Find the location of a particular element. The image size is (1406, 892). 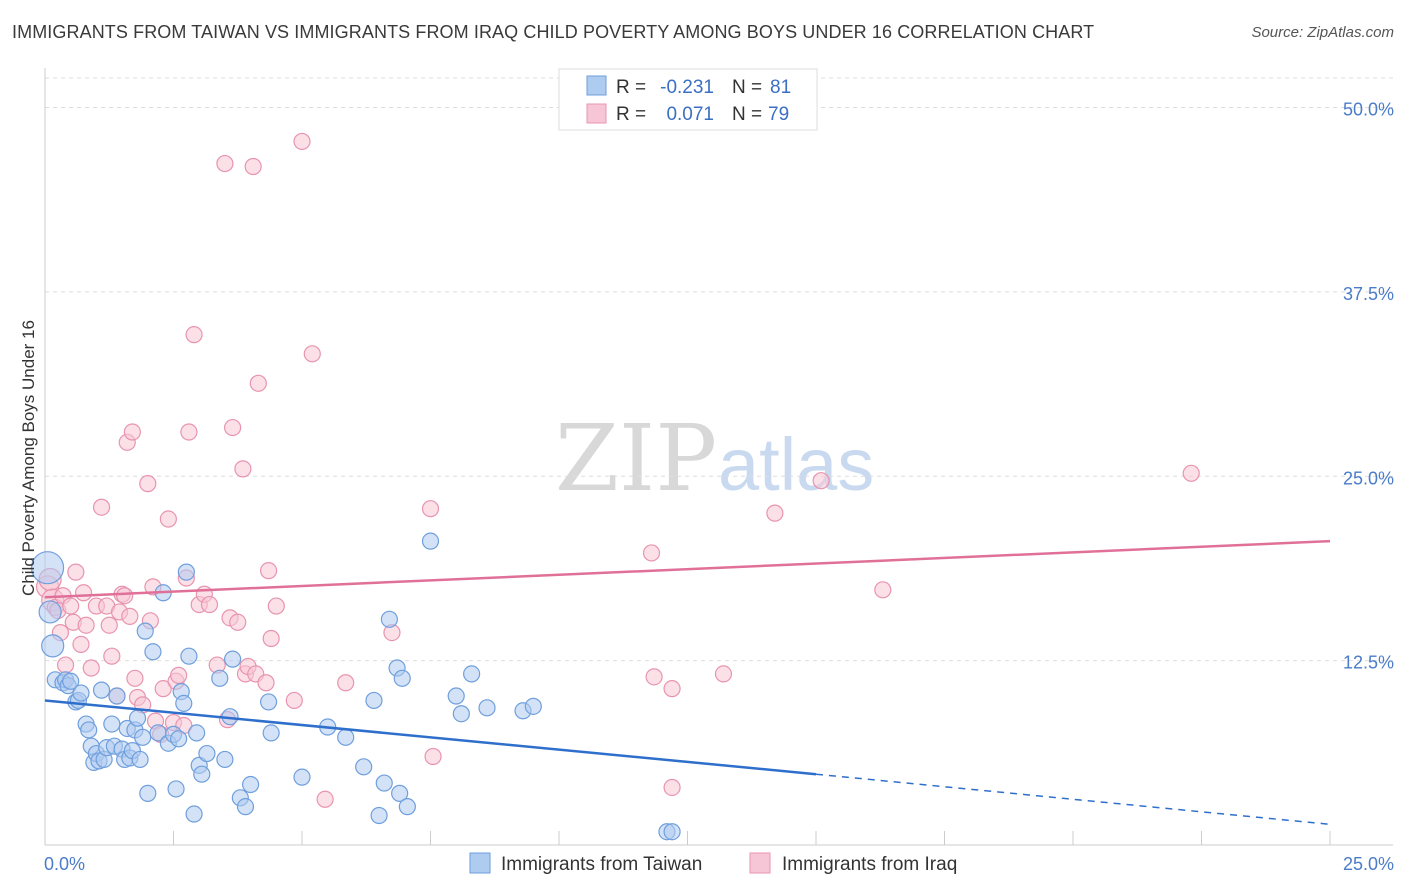

legend-r-value-iraq: 0.071 is located at coordinates (690, 114).